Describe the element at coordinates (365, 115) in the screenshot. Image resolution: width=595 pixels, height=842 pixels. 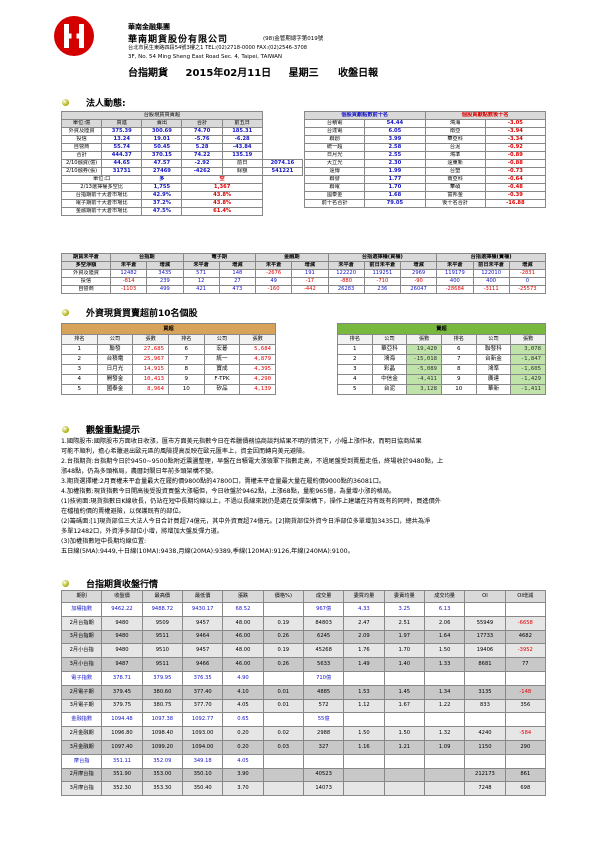
I see `points-up-title: 個股貢獻點數前十名` at that location.